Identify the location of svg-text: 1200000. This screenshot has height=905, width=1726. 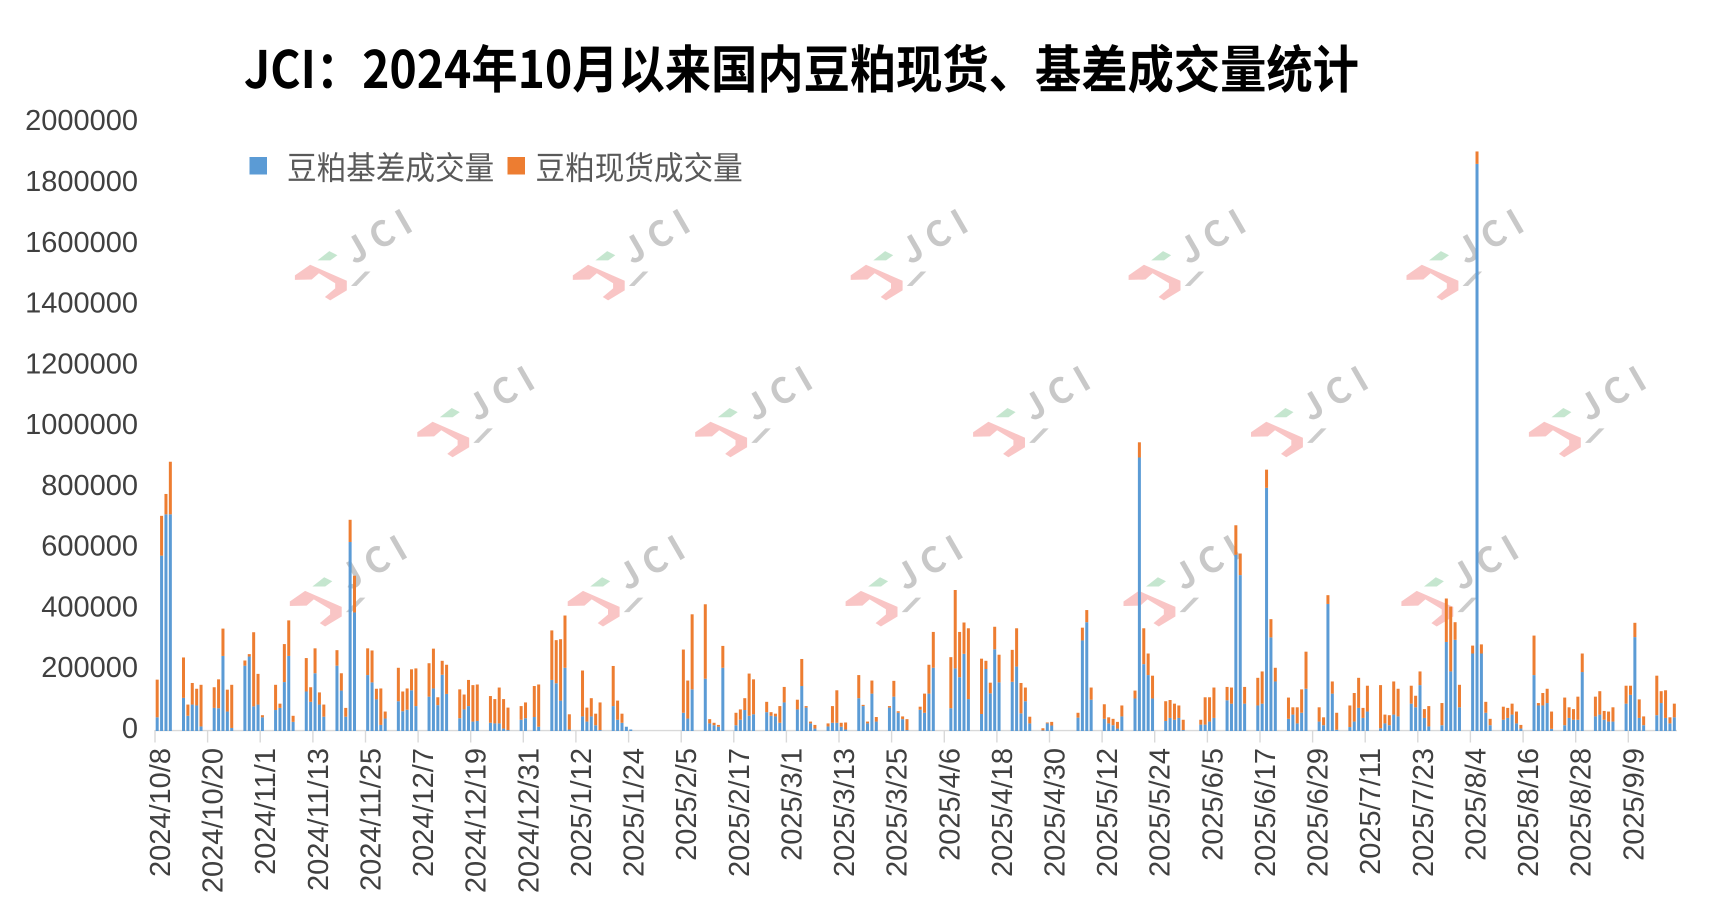
(81, 364).